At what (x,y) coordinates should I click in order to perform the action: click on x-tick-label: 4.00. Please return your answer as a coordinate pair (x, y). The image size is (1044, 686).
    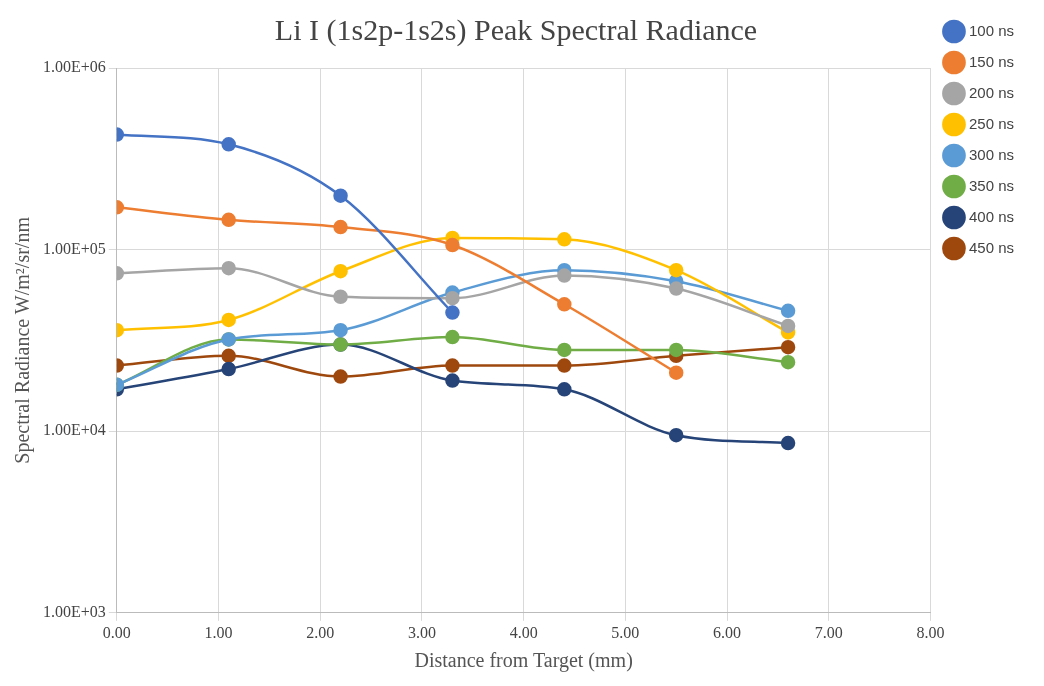
    Looking at the image, I should click on (523, 632).